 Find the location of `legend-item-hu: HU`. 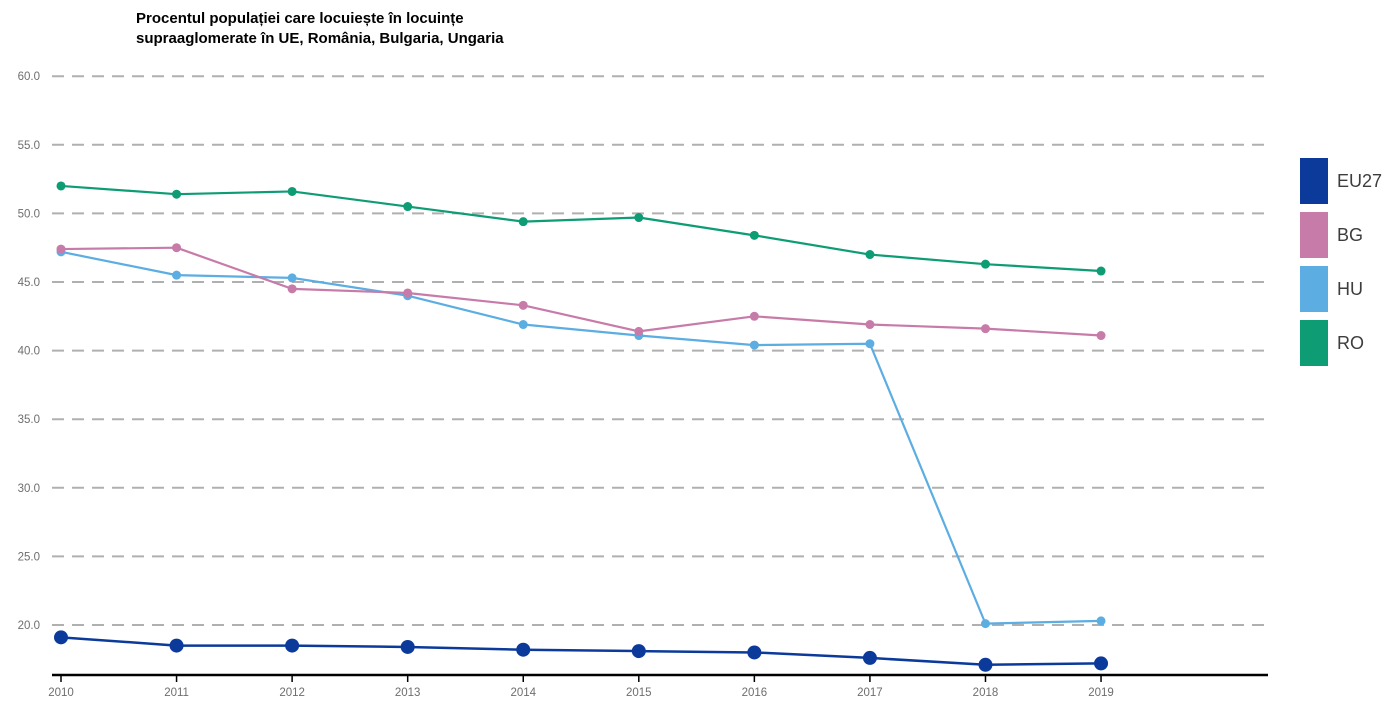

legend-item-hu: HU is located at coordinates (1341, 289).